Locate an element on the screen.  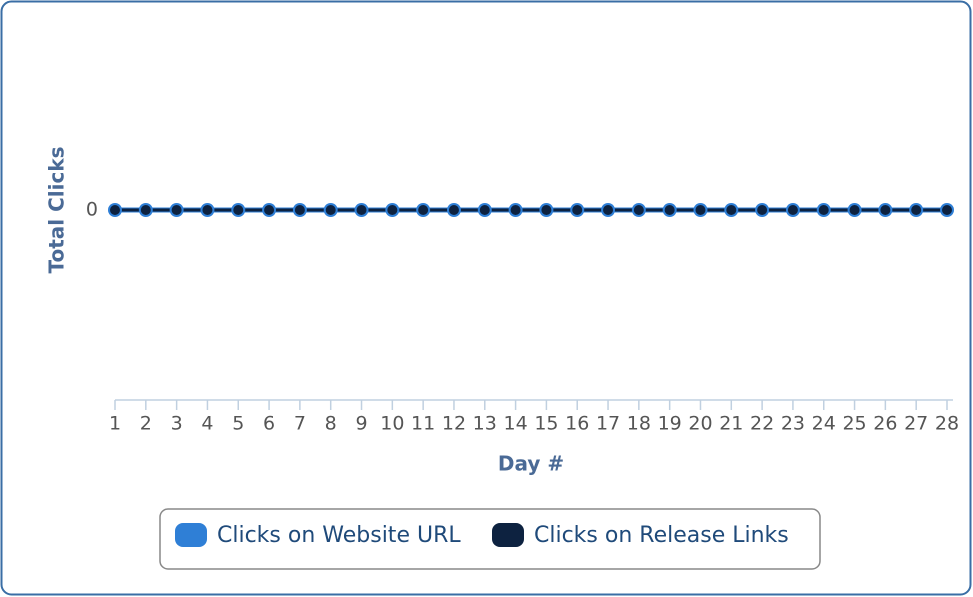
x-tick-label: 23 is located at coordinates (793, 424).